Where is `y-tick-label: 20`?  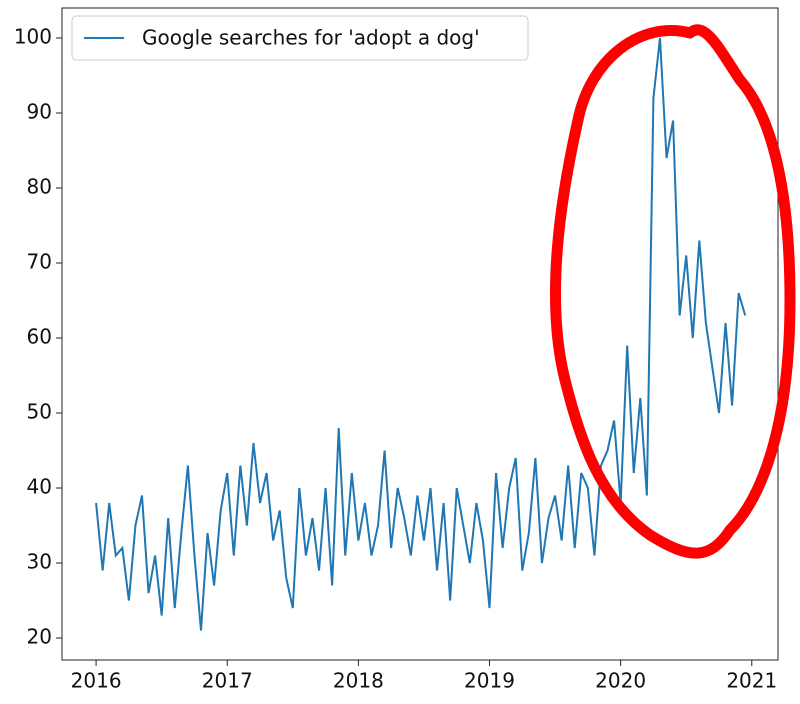
y-tick-label: 20 is located at coordinates (39, 637).